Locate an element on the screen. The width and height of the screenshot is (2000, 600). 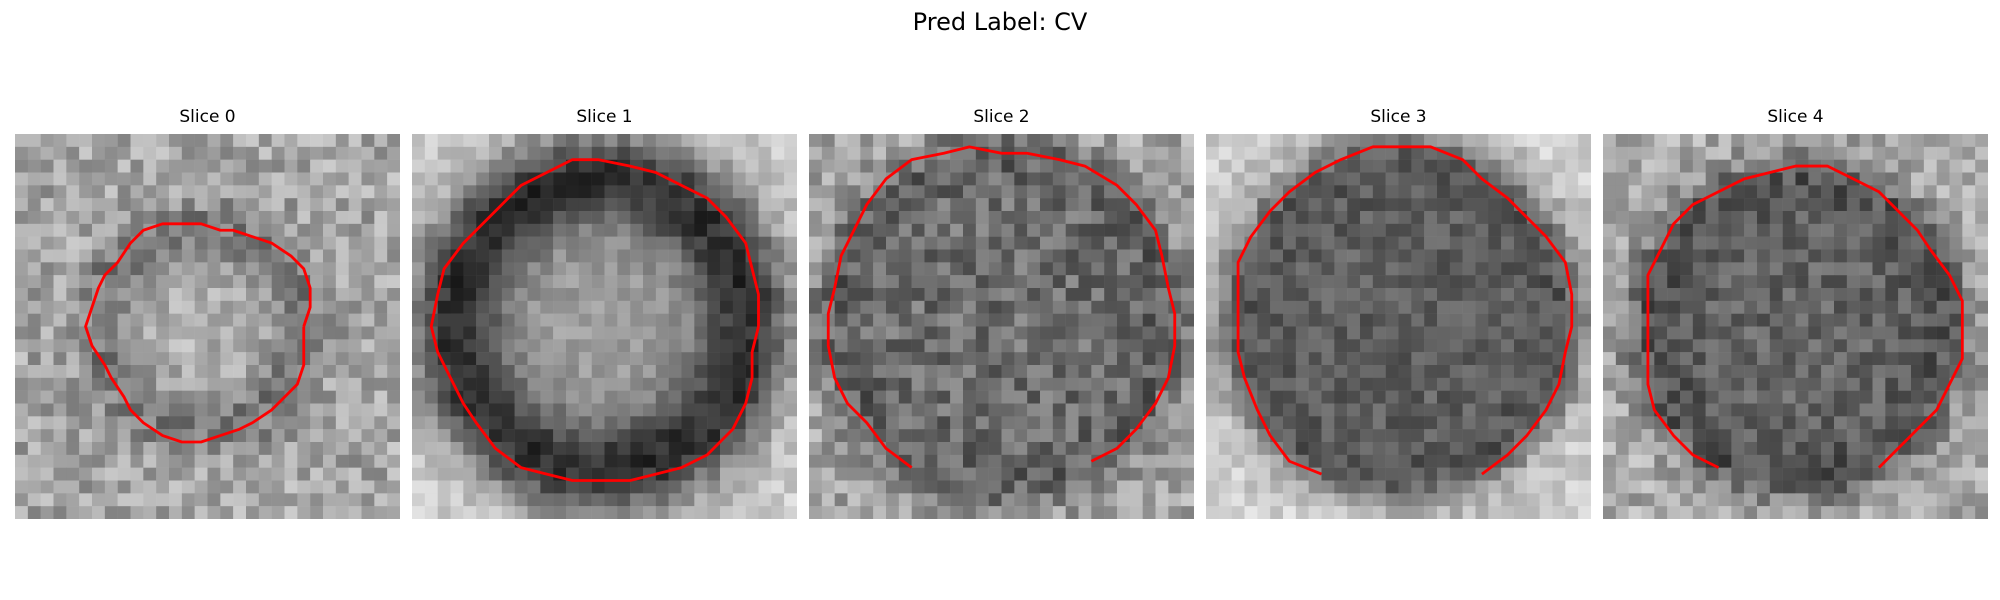
slice-title-1: Slice 1 is located at coordinates (604, 117).